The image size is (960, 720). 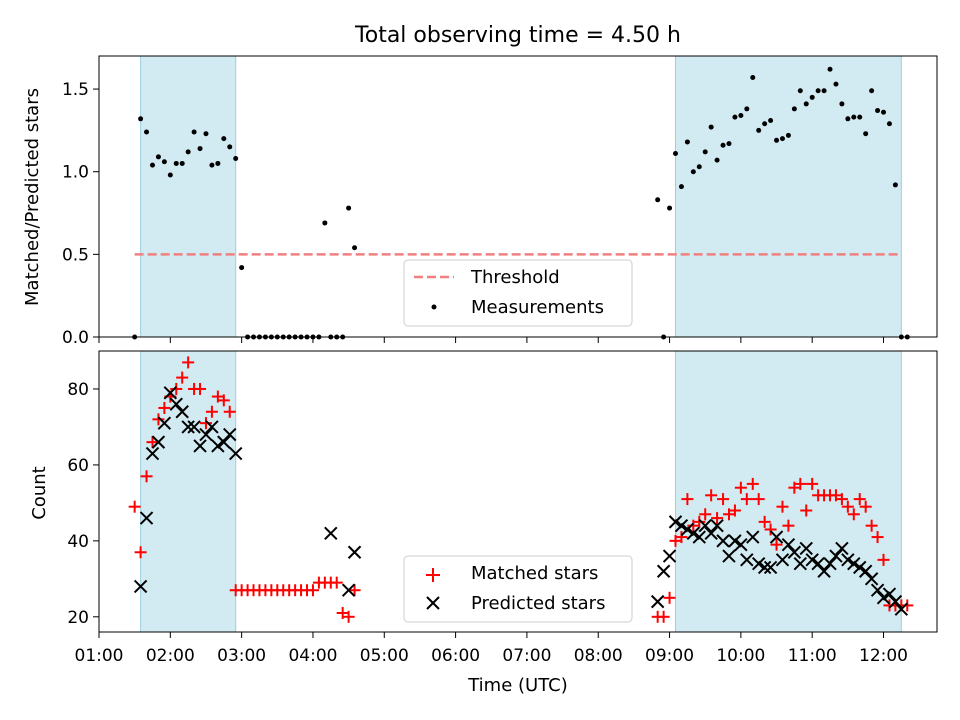 What do you see at coordinates (518, 589) in the screenshot?
I see `bottom-legend: Matched stars Predicted stars` at bounding box center [518, 589].